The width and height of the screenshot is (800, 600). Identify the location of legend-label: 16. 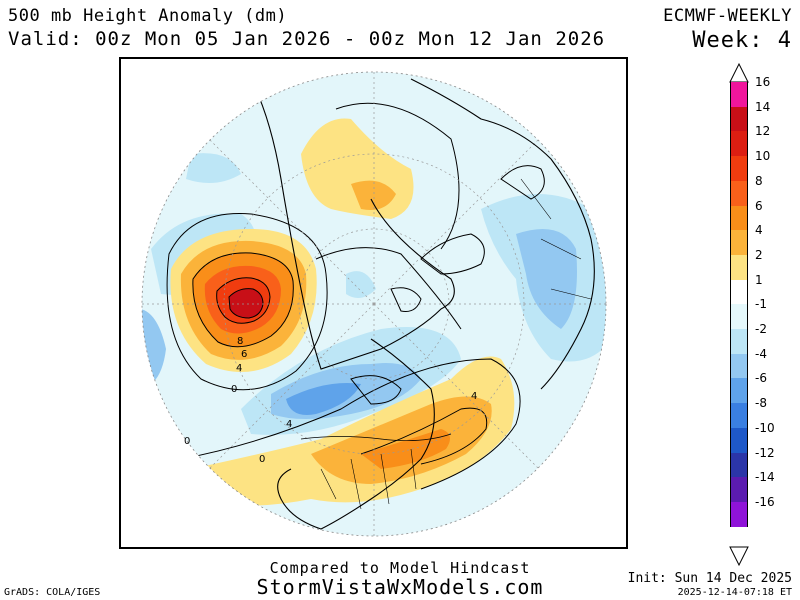
(763, 82).